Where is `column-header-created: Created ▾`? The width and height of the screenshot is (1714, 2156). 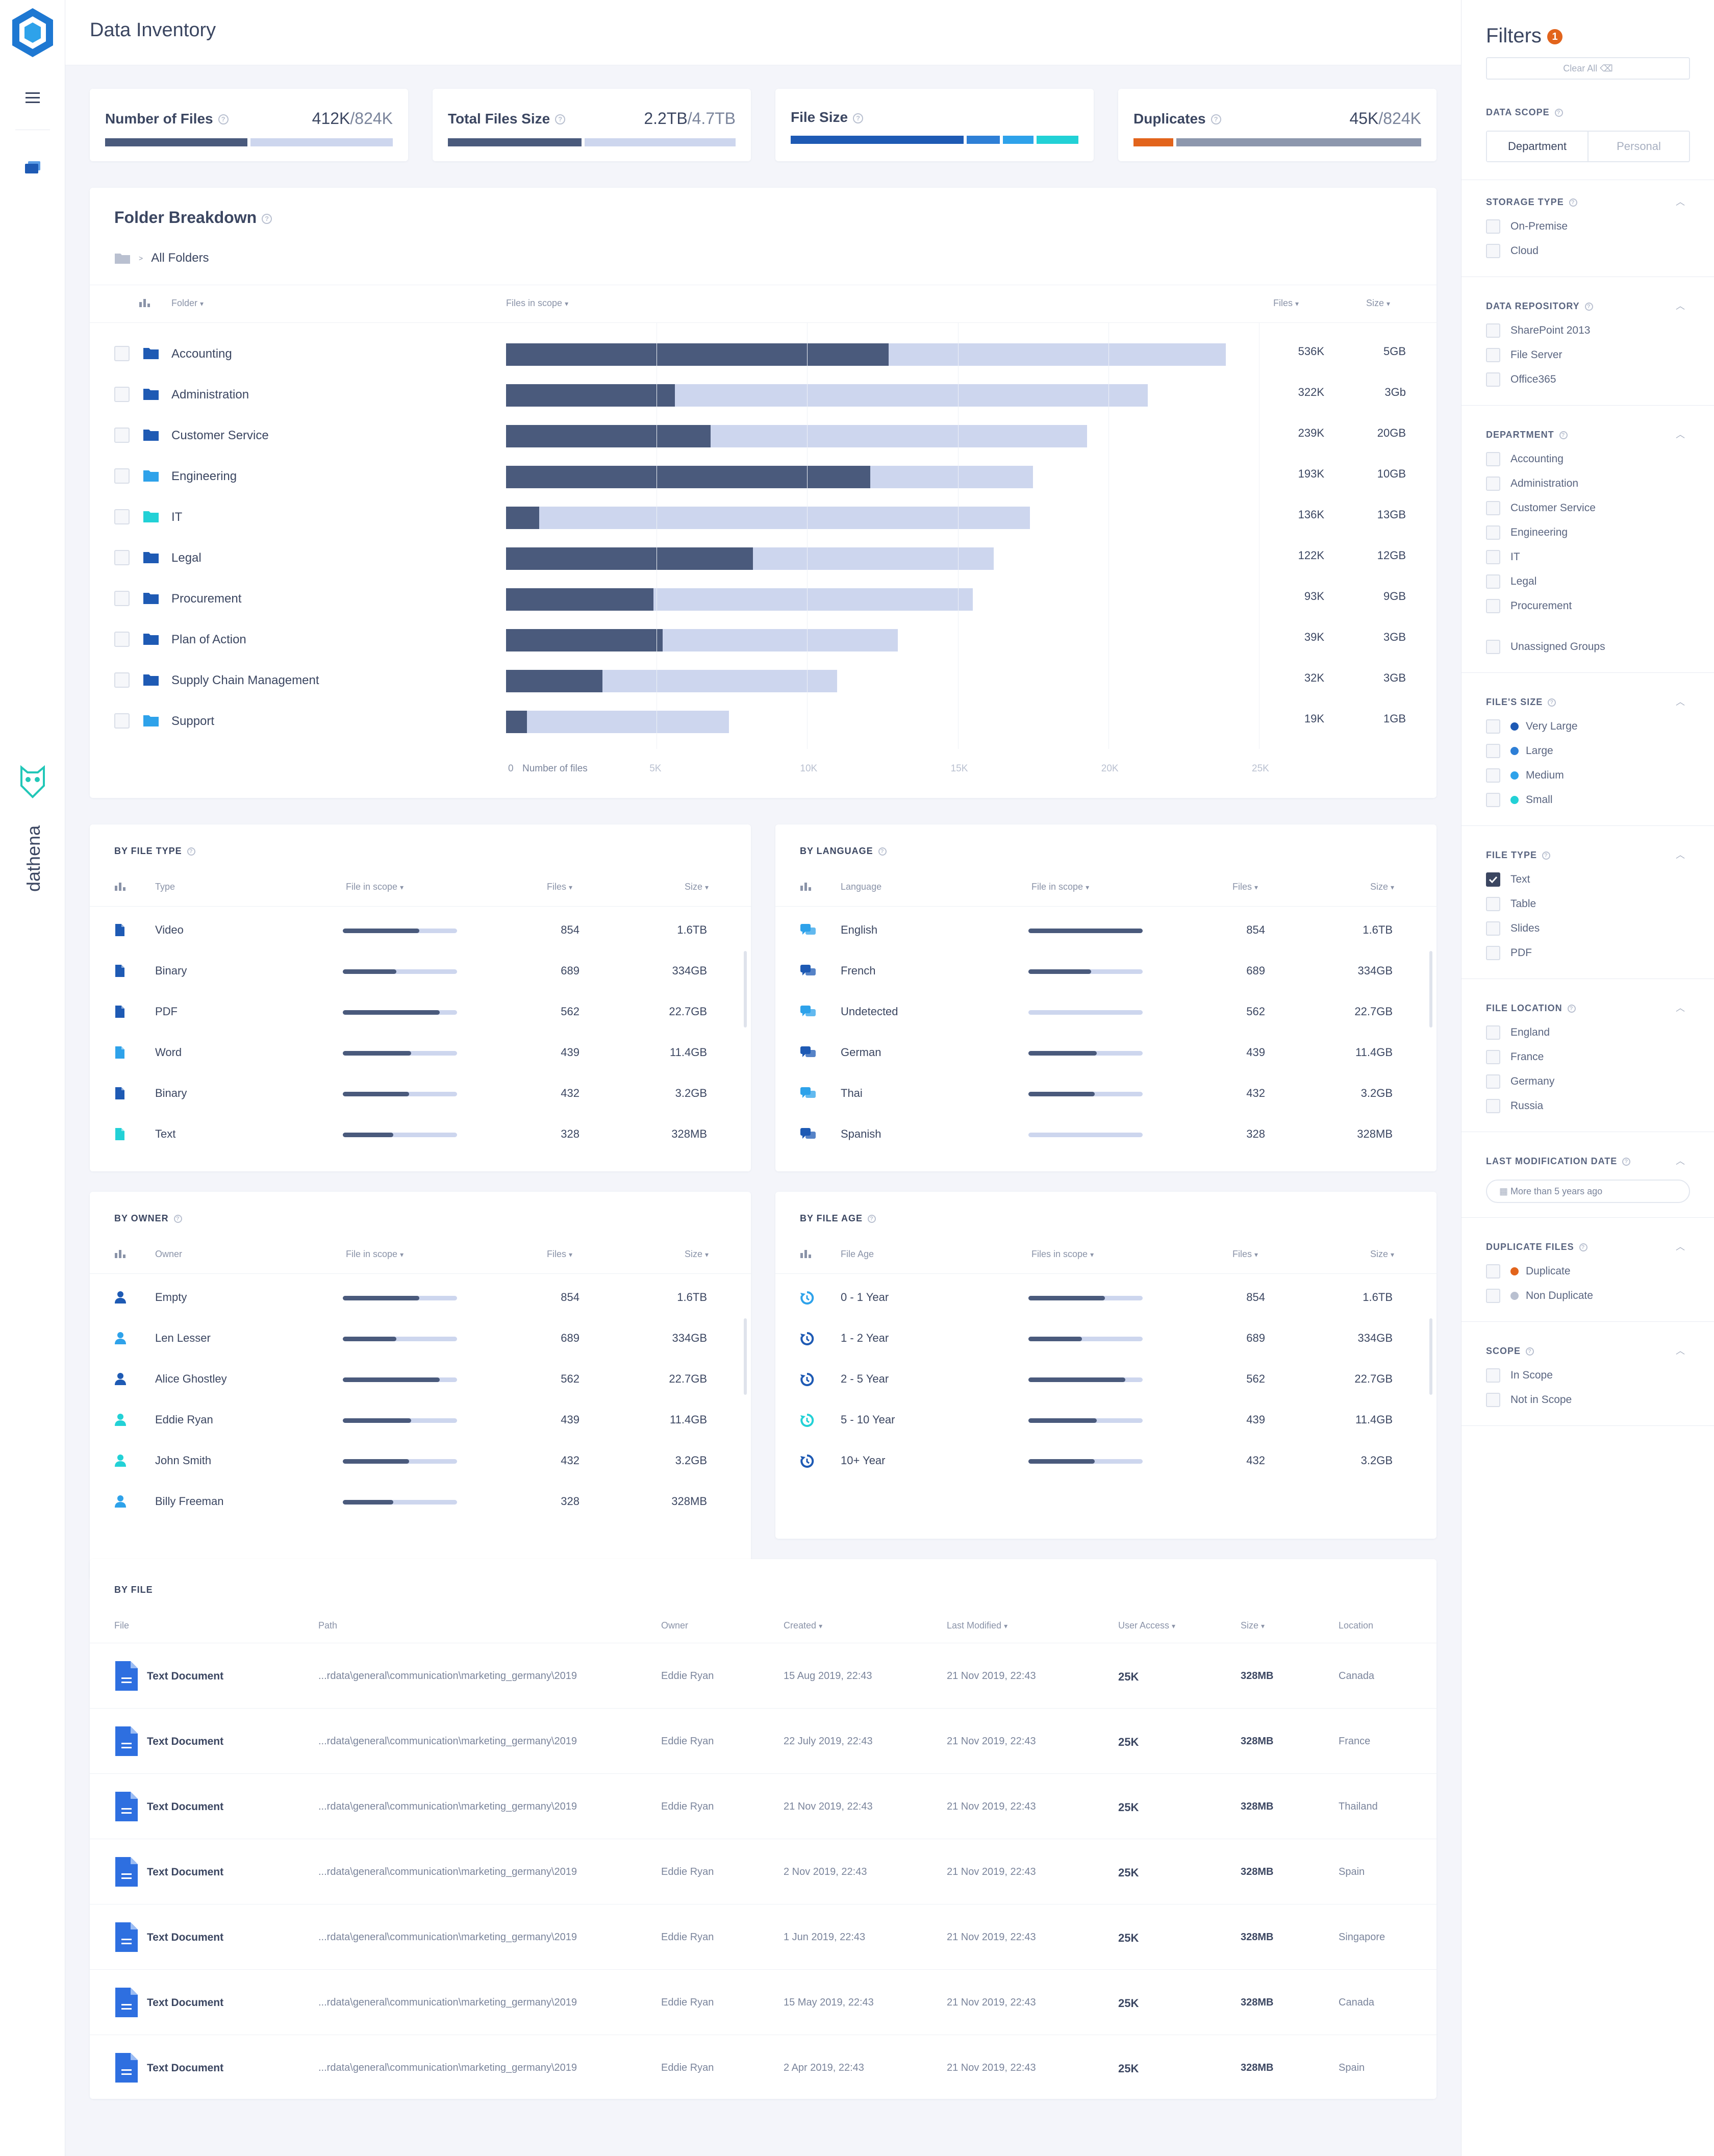
column-header-created: Created ▾ is located at coordinates (803, 1625).